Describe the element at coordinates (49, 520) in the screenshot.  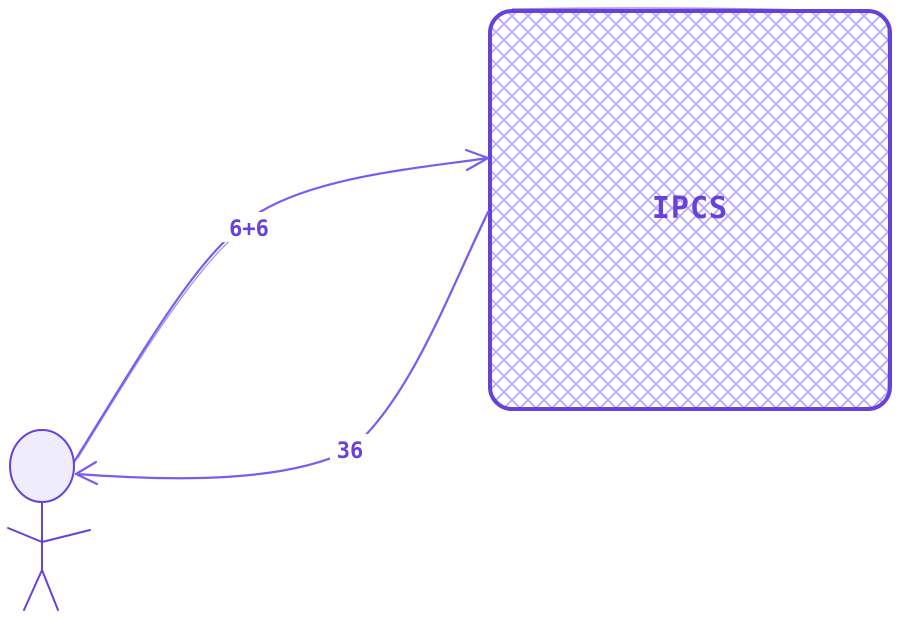
I see `actor-figure` at that location.